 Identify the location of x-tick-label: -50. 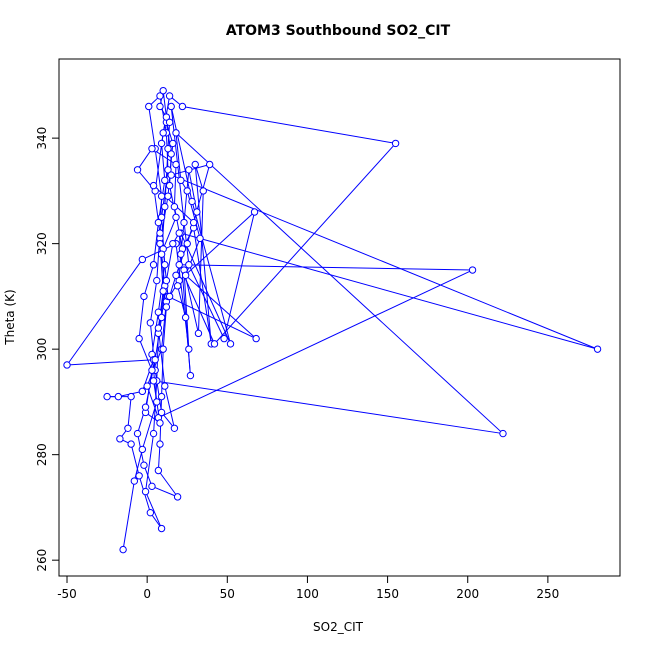
(67, 594).